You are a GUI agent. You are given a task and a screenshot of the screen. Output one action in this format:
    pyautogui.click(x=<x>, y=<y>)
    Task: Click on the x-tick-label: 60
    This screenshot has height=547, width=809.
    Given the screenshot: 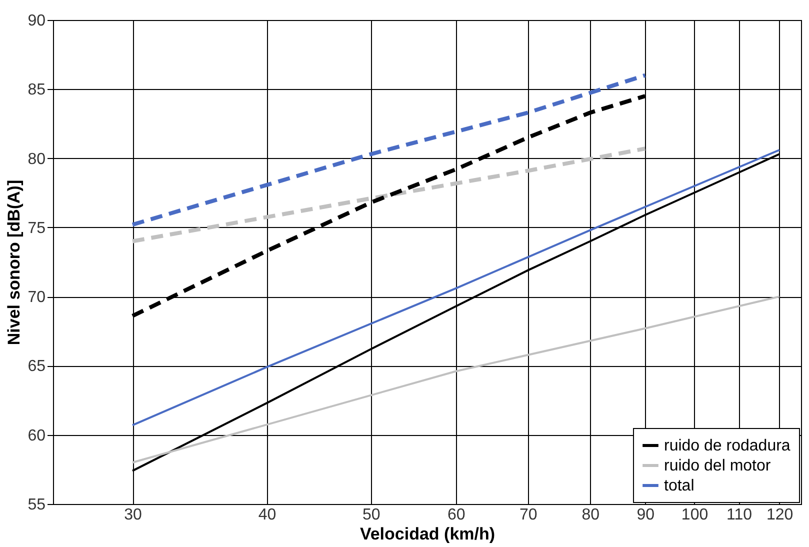 What is the action you would take?
    pyautogui.click(x=457, y=515)
    